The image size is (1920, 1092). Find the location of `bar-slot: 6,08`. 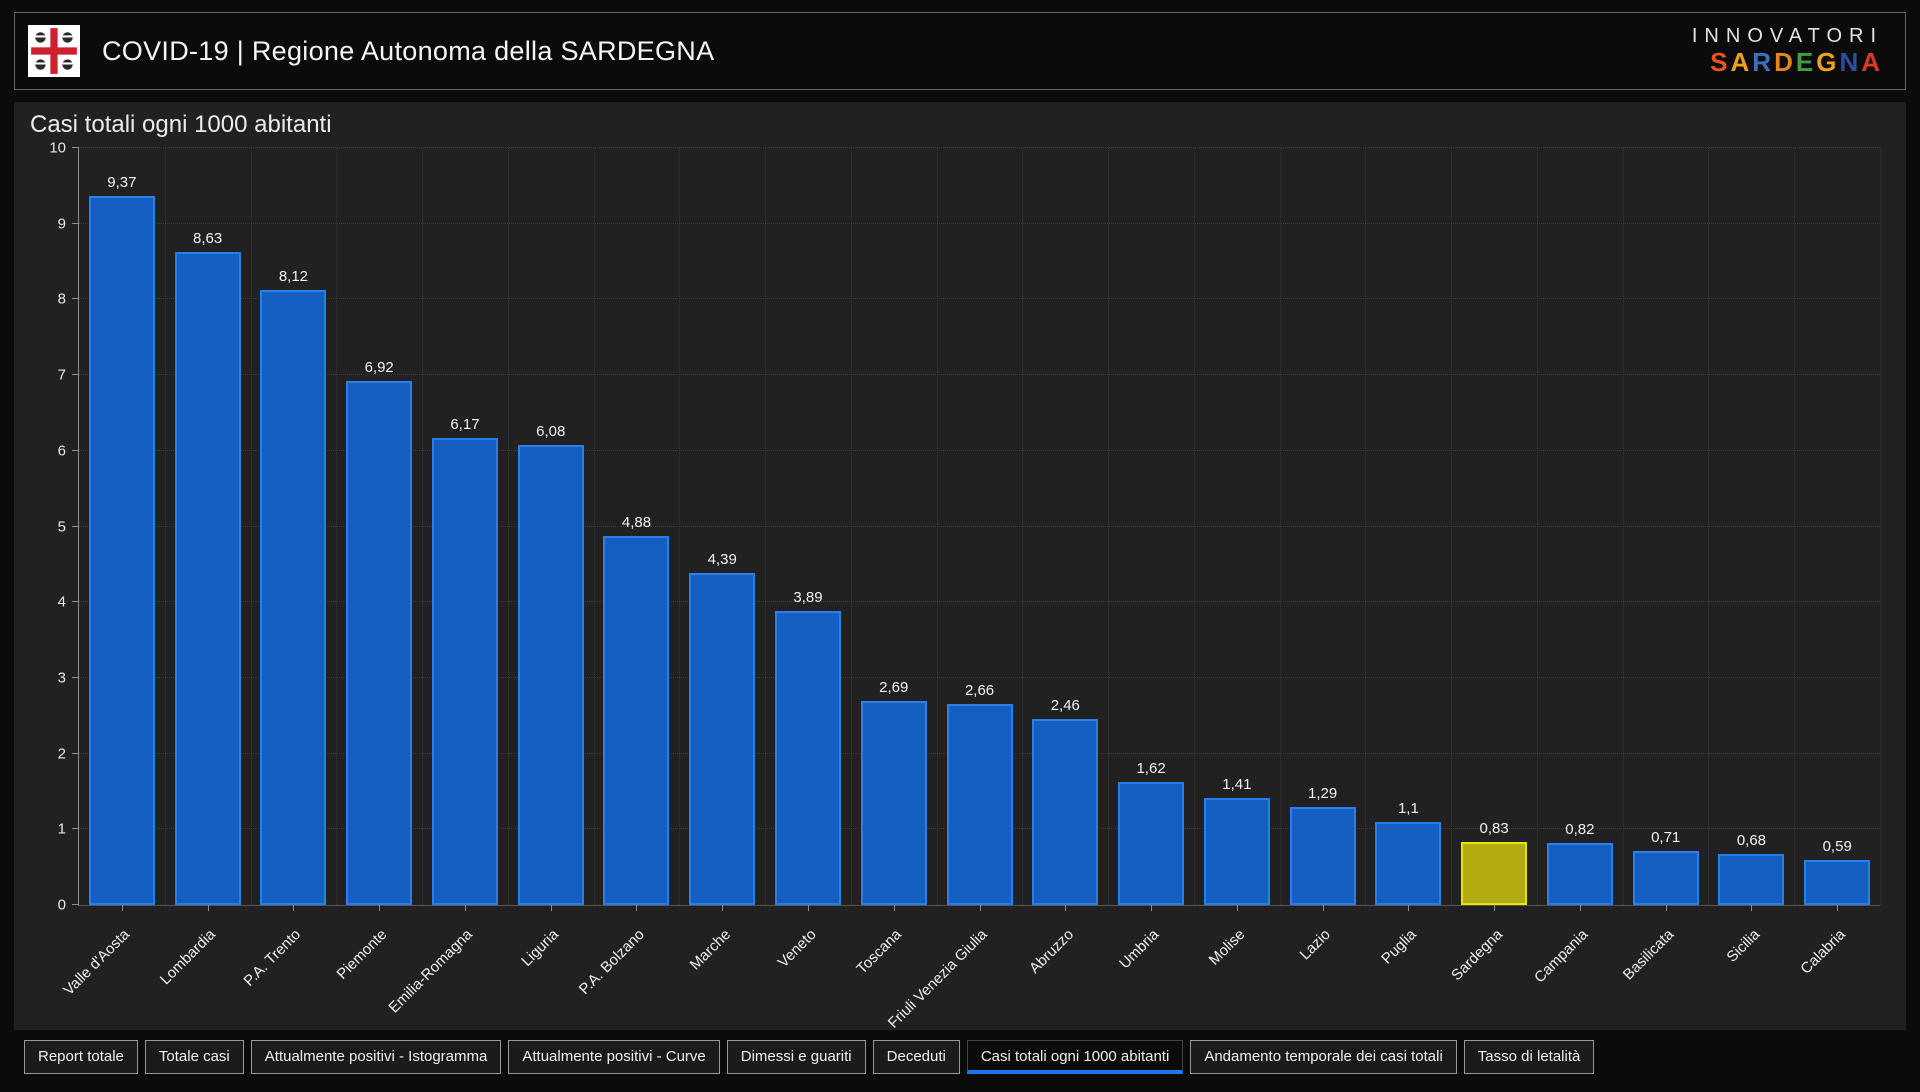

bar-slot: 6,08 is located at coordinates (551, 526).